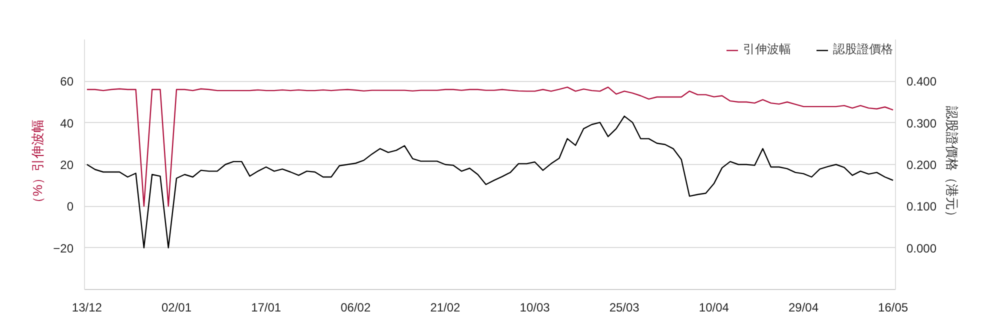 The image size is (1000, 324). I want to click on legend-label: 引伸波幅, so click(767, 49).